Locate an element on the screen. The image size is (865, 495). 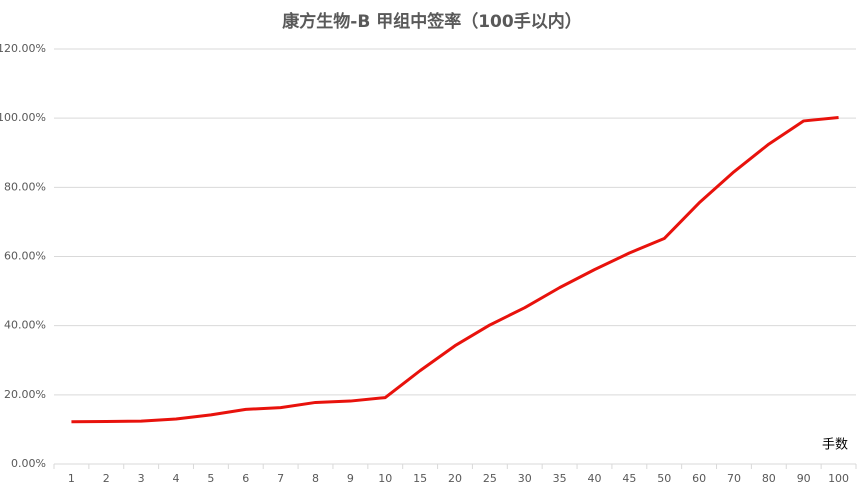
x-tick-label: 30 is located at coordinates (525, 478).